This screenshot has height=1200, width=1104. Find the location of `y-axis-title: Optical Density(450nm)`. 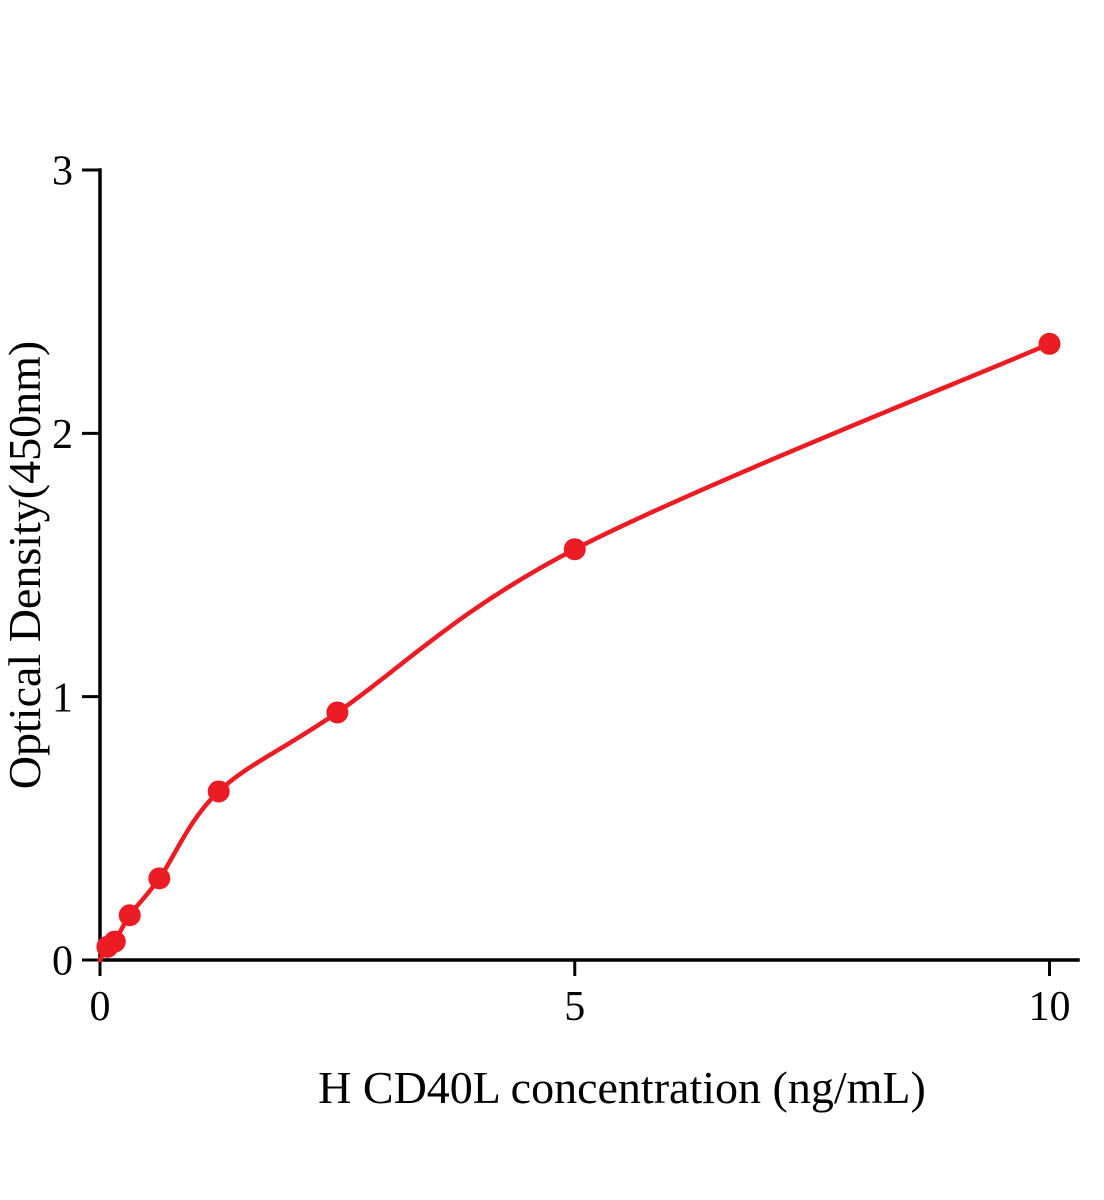

y-axis-title: Optical Density(450nm) is located at coordinates (25, 565).